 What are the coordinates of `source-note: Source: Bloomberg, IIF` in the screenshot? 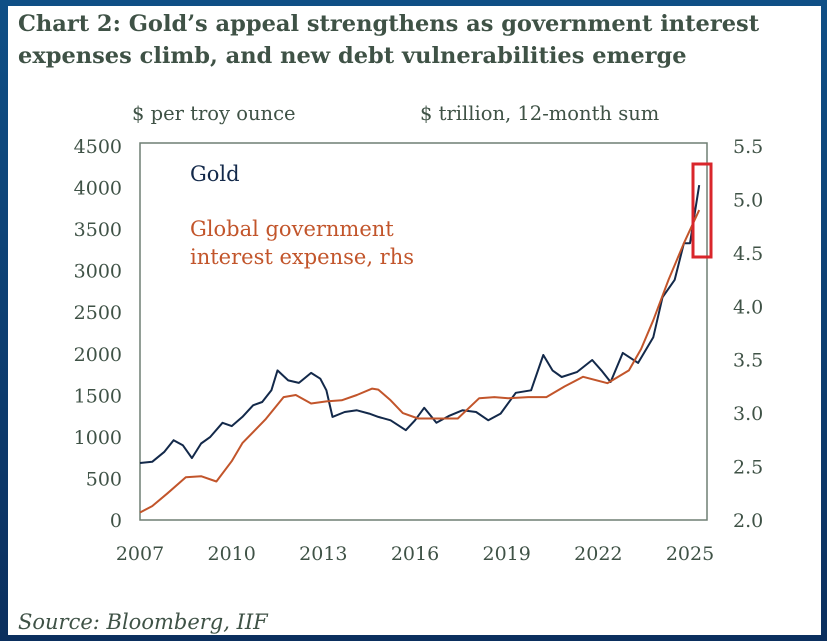 It's located at (143, 622).